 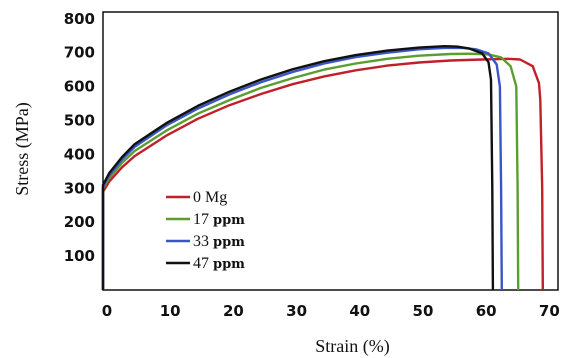 I want to click on legend-label: 17 ppm, so click(x=219, y=219).